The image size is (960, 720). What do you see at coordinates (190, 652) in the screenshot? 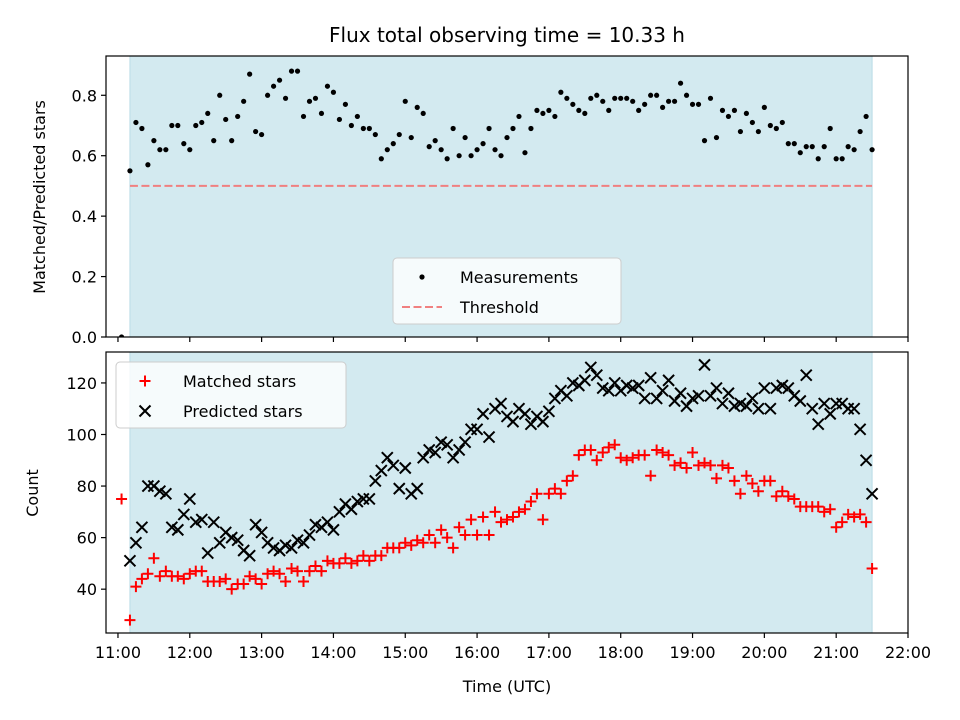
I see `x-tick-label: 12:00` at bounding box center [190, 652].